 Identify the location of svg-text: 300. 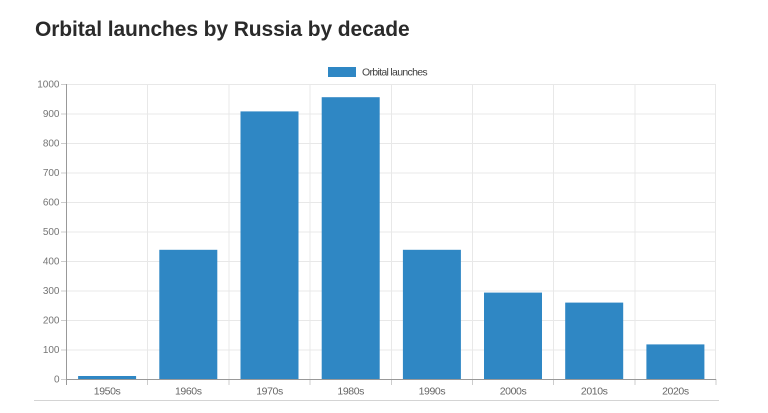
(51, 291).